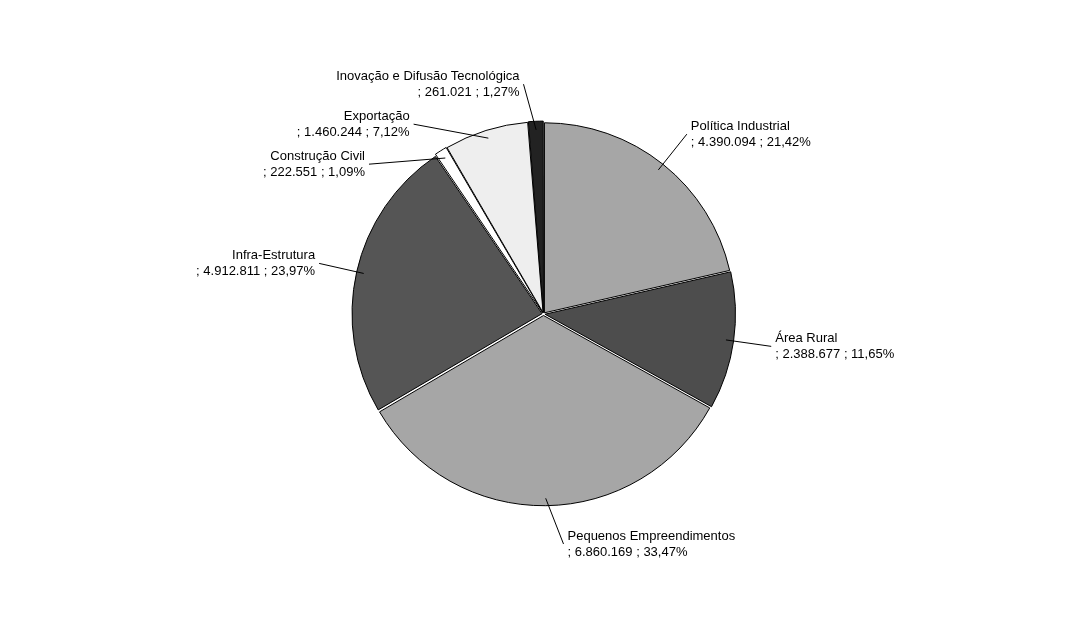  I want to click on slice-label: Exportação, so click(376, 115).